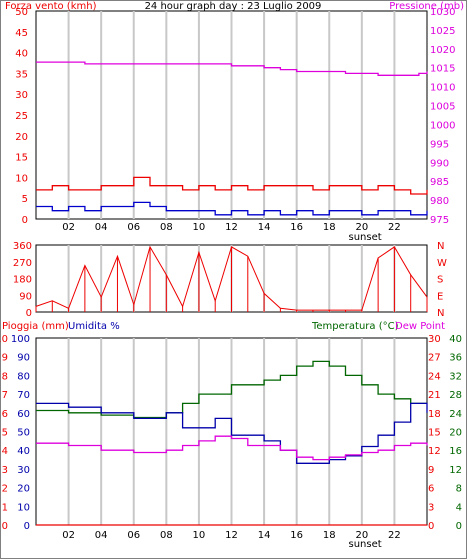 The height and width of the screenshot is (559, 467). I want to click on y-tick-direction: 270, so click(22, 263).